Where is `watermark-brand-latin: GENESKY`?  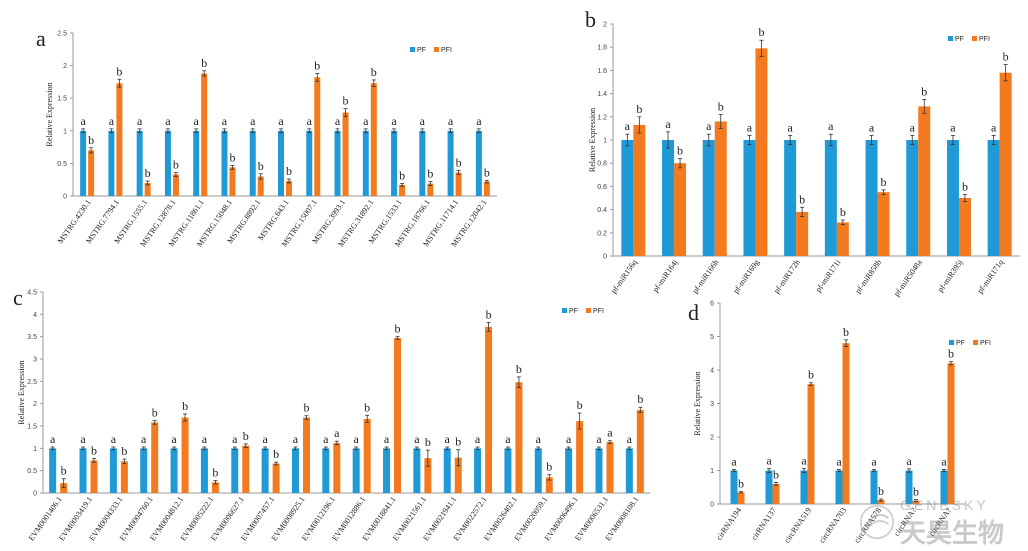 watermark-brand-latin: GENESKY is located at coordinates (944, 505).